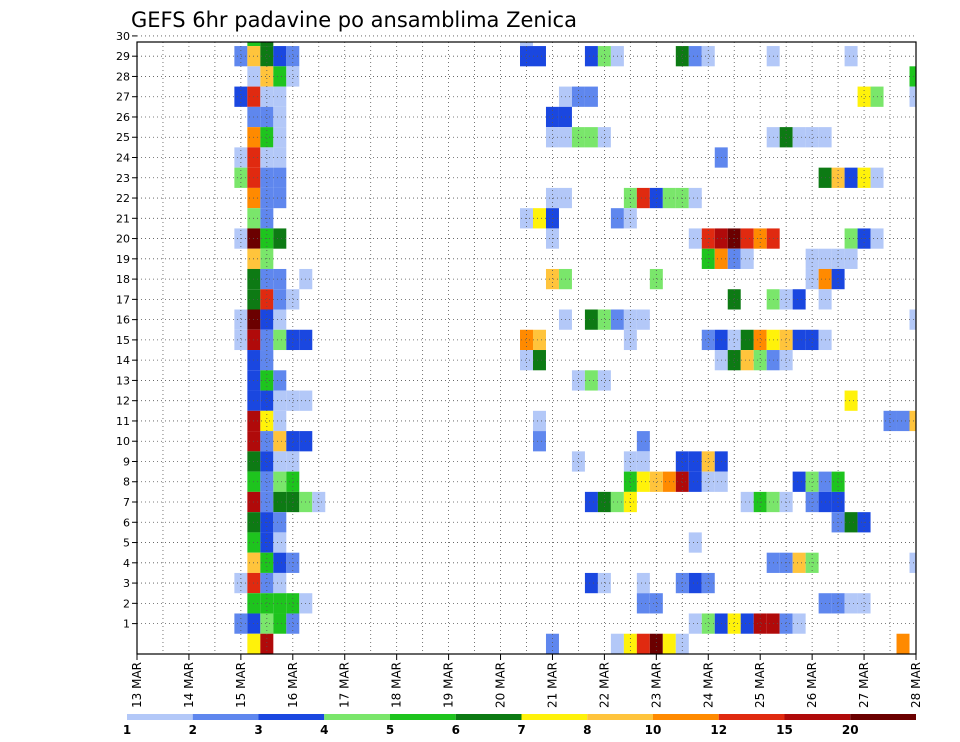  What do you see at coordinates (456, 730) in the screenshot?
I see `colorbar-label: 6` at bounding box center [456, 730].